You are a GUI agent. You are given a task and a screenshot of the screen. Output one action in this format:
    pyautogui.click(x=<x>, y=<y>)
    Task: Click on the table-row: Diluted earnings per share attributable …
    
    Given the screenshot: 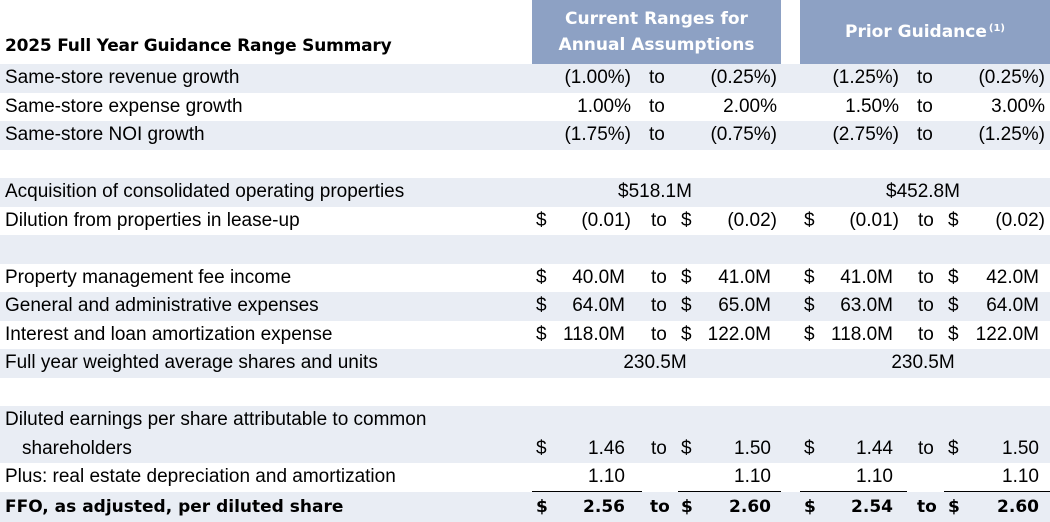 What is the action you would take?
    pyautogui.click(x=525, y=434)
    